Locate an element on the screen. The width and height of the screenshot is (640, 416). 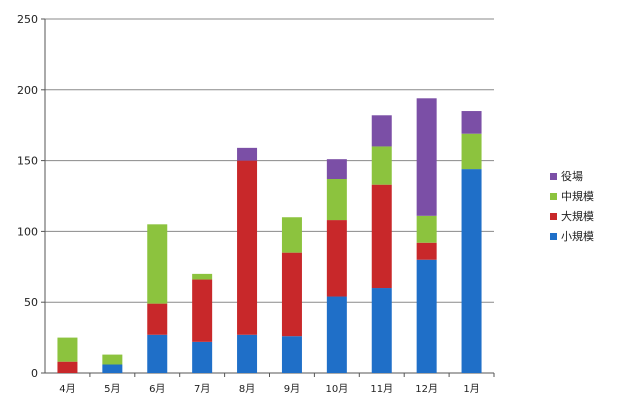
legend-label: 小規模 is located at coordinates (577, 236).